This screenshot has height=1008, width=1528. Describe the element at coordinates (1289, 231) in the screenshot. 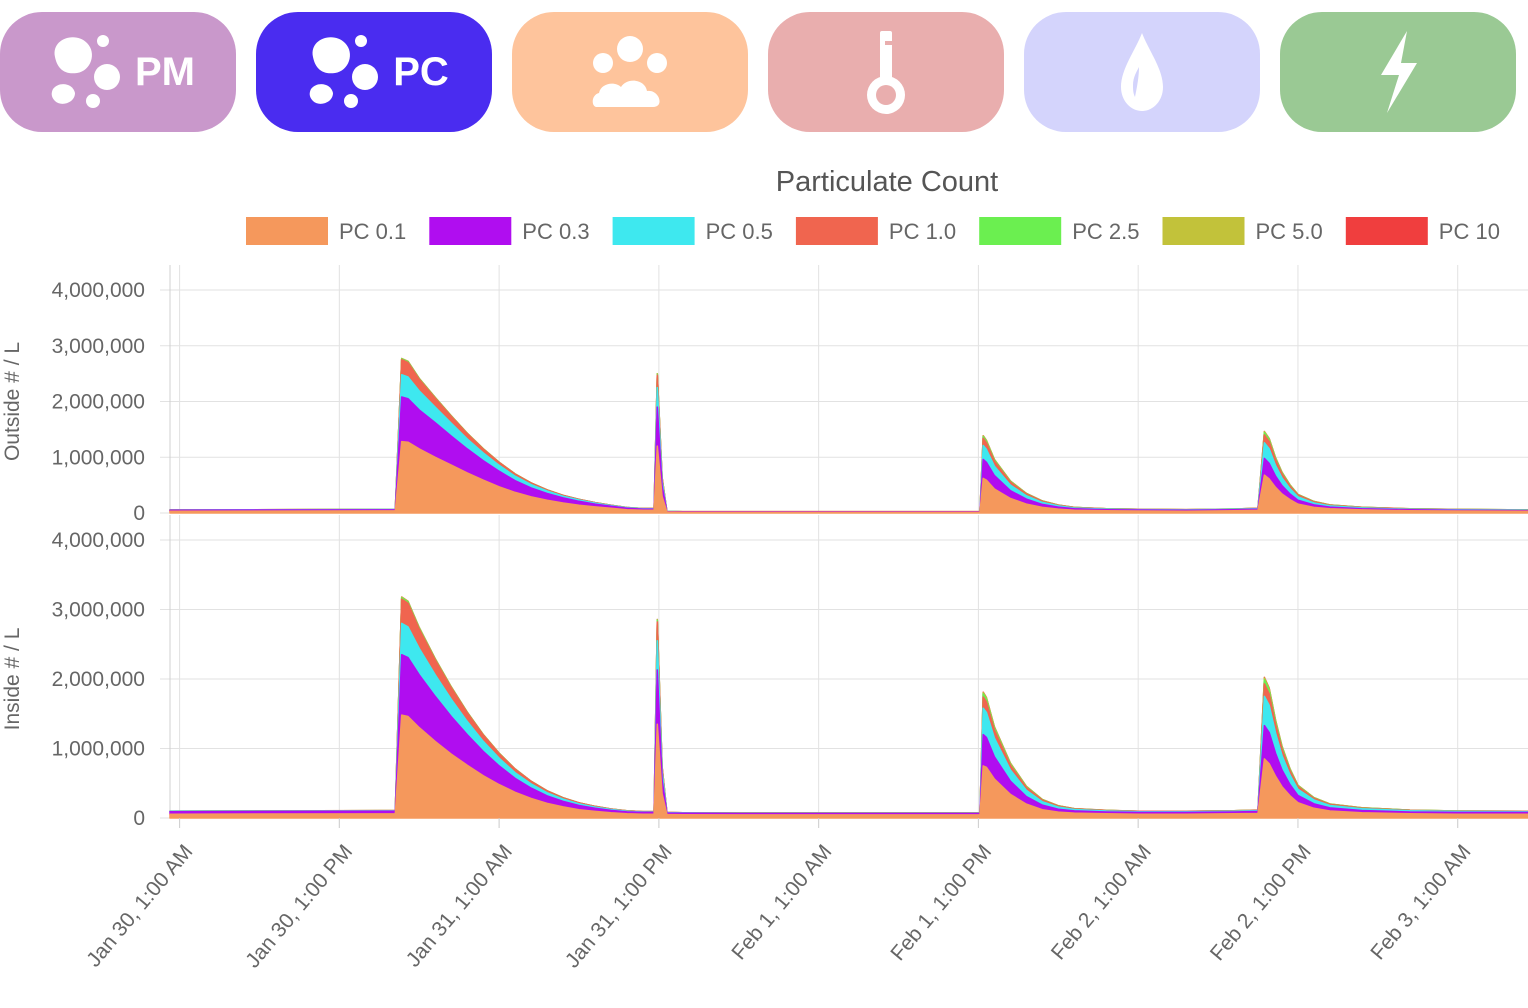

I see `legend-label: PC 5.0` at that location.